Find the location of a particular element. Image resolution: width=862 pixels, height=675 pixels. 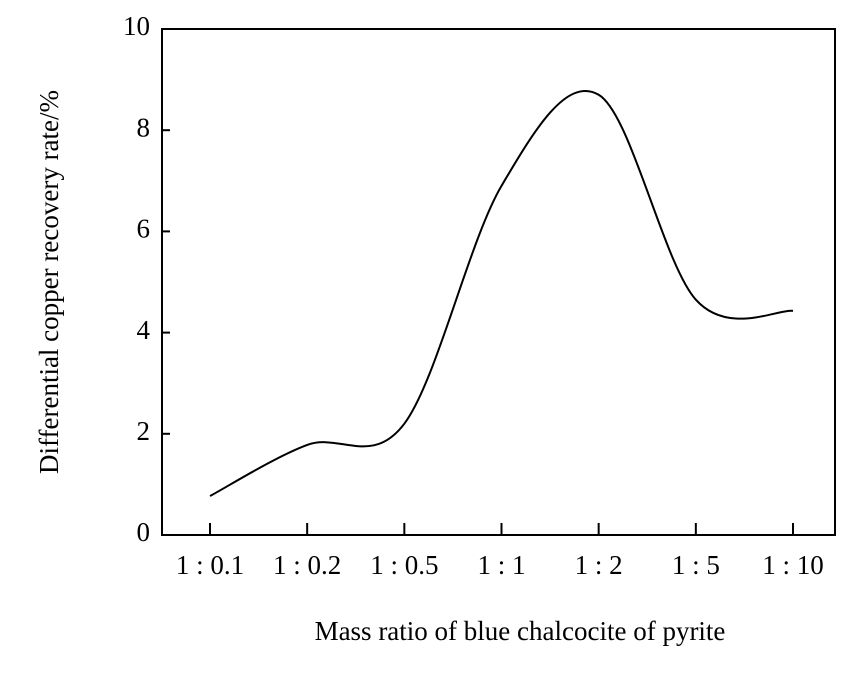

x-tick-label: 1 : 0.2 is located at coordinates (307, 565).